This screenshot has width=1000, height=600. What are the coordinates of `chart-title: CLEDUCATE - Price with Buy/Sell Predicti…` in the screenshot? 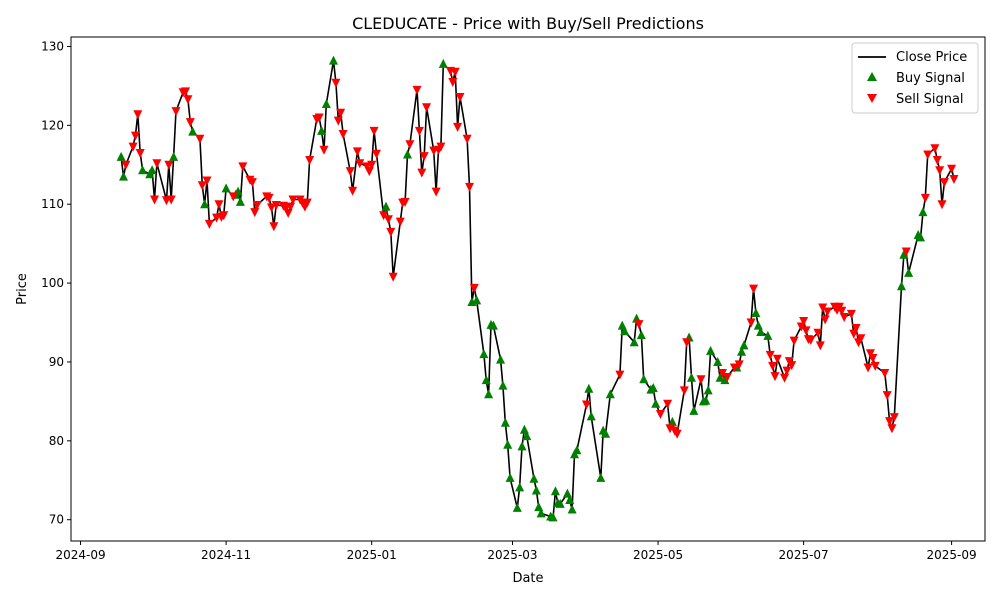 It's located at (528, 23).